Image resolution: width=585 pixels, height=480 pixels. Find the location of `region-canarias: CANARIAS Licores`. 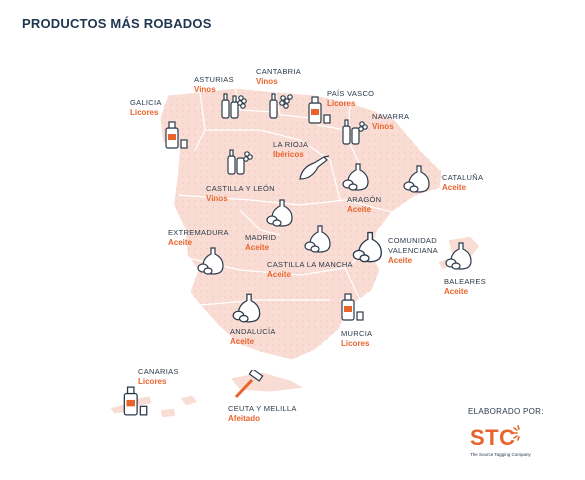

region-canarias: CANARIAS Licores is located at coordinates (158, 377).